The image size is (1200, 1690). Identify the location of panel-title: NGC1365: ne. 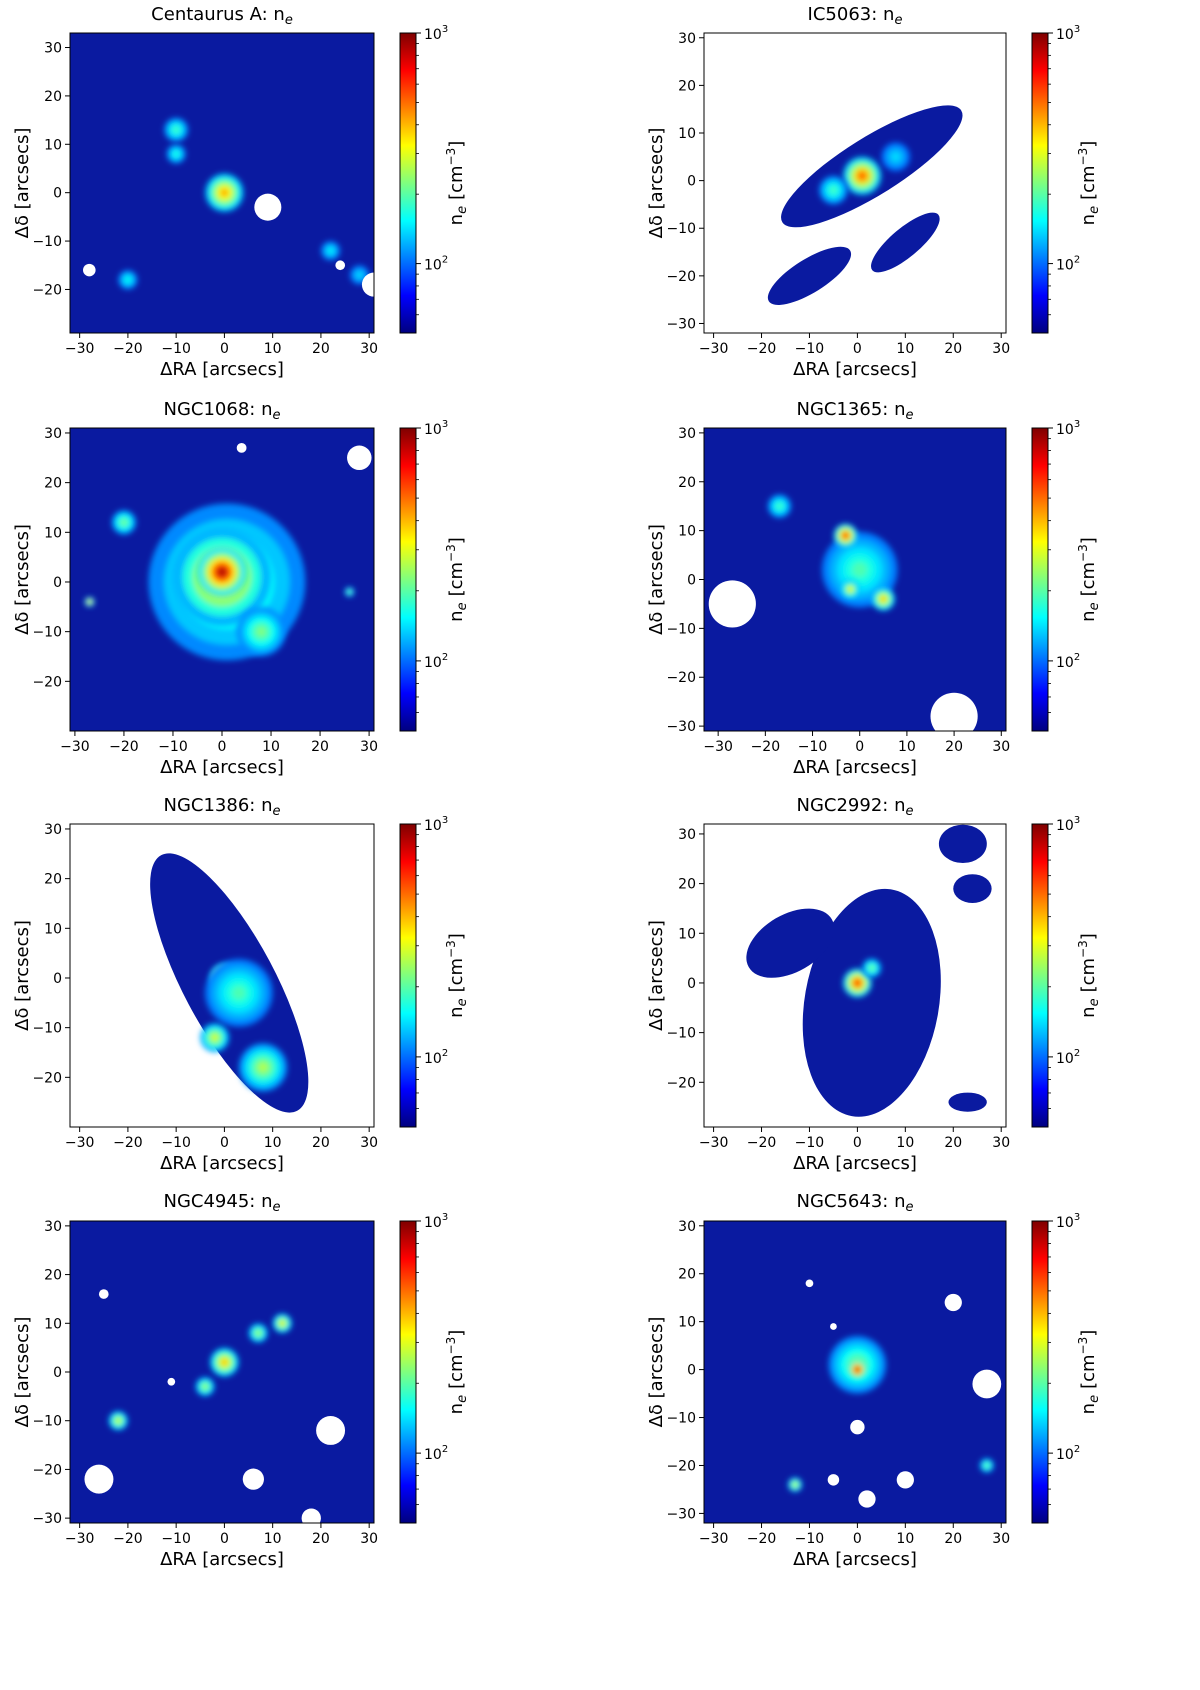
(855, 411).